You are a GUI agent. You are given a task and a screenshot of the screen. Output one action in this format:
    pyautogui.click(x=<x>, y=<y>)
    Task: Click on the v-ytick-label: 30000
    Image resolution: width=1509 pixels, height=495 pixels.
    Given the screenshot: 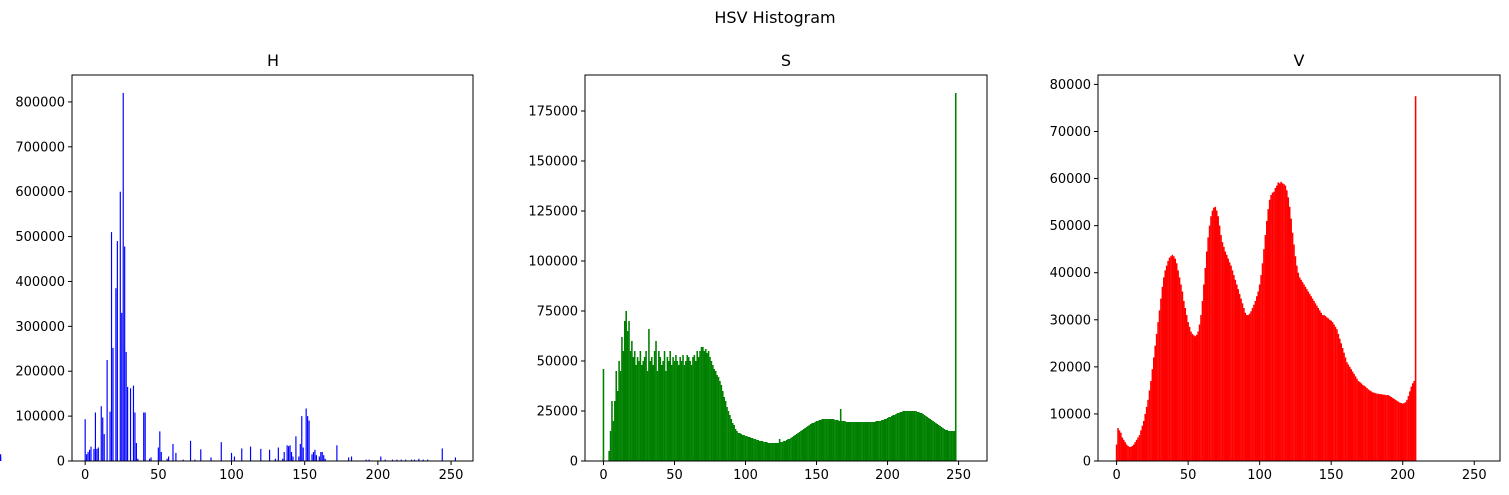 What is the action you would take?
    pyautogui.click(x=1070, y=320)
    